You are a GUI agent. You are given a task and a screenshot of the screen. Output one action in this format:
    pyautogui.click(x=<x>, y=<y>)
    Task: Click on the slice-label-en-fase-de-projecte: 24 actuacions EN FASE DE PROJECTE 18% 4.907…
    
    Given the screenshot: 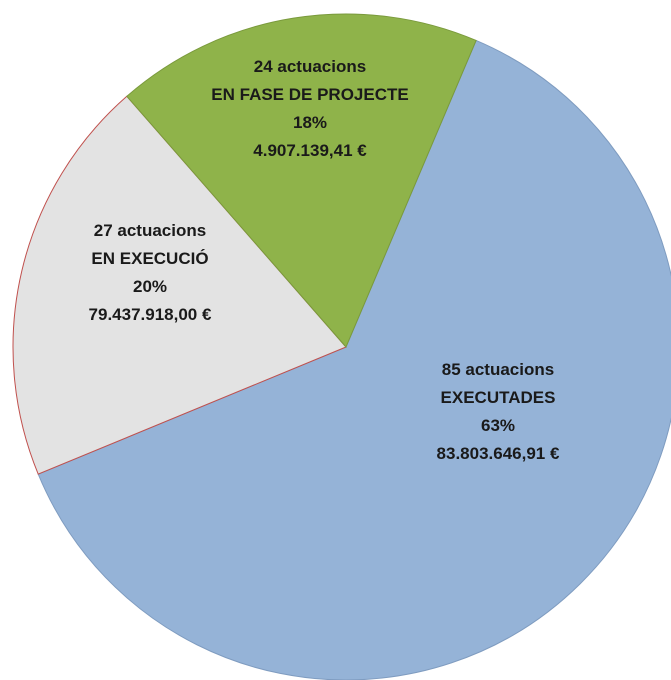 What is the action you would take?
    pyautogui.click(x=309, y=108)
    